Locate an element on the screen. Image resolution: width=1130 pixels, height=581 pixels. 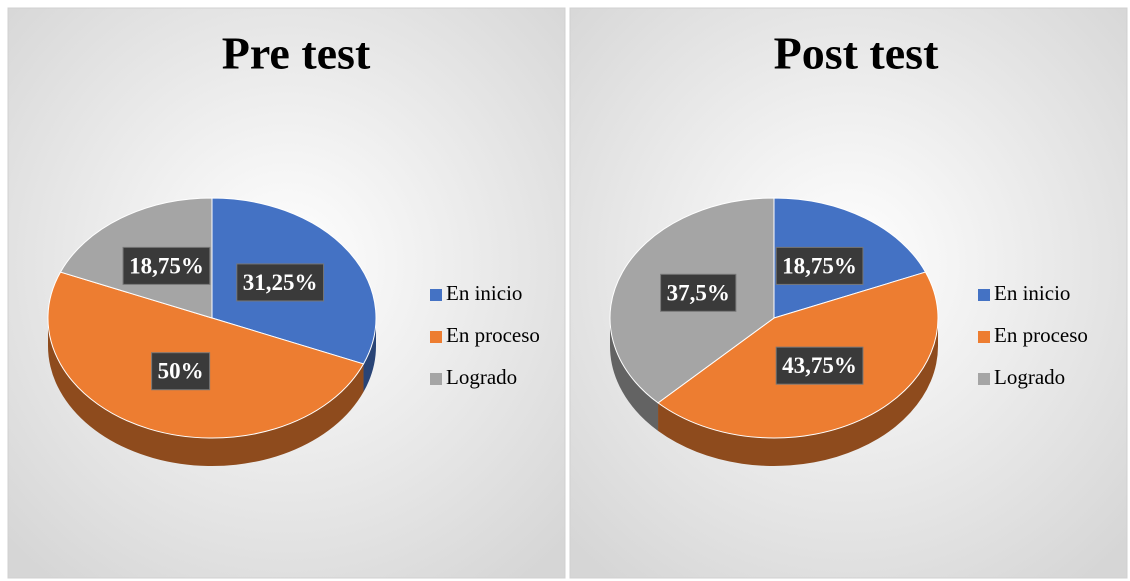
data-label-text: 43,75% is located at coordinates (819, 365).